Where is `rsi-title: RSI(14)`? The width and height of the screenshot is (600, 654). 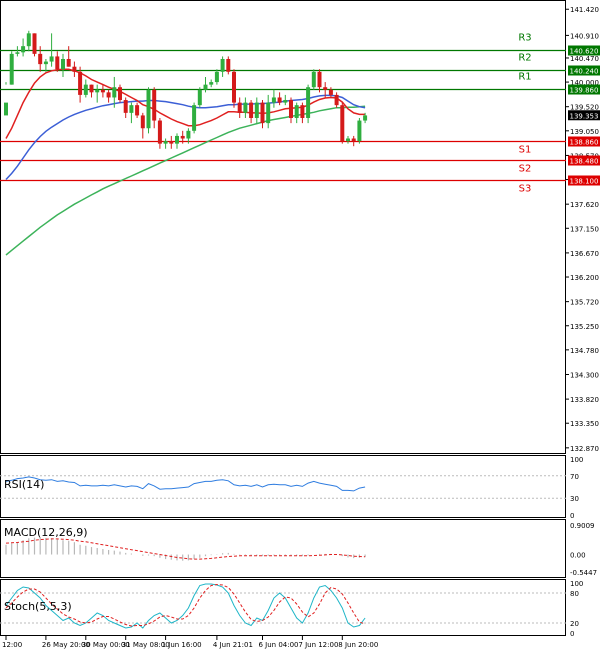 rsi-title: RSI(14) is located at coordinates (24, 484).